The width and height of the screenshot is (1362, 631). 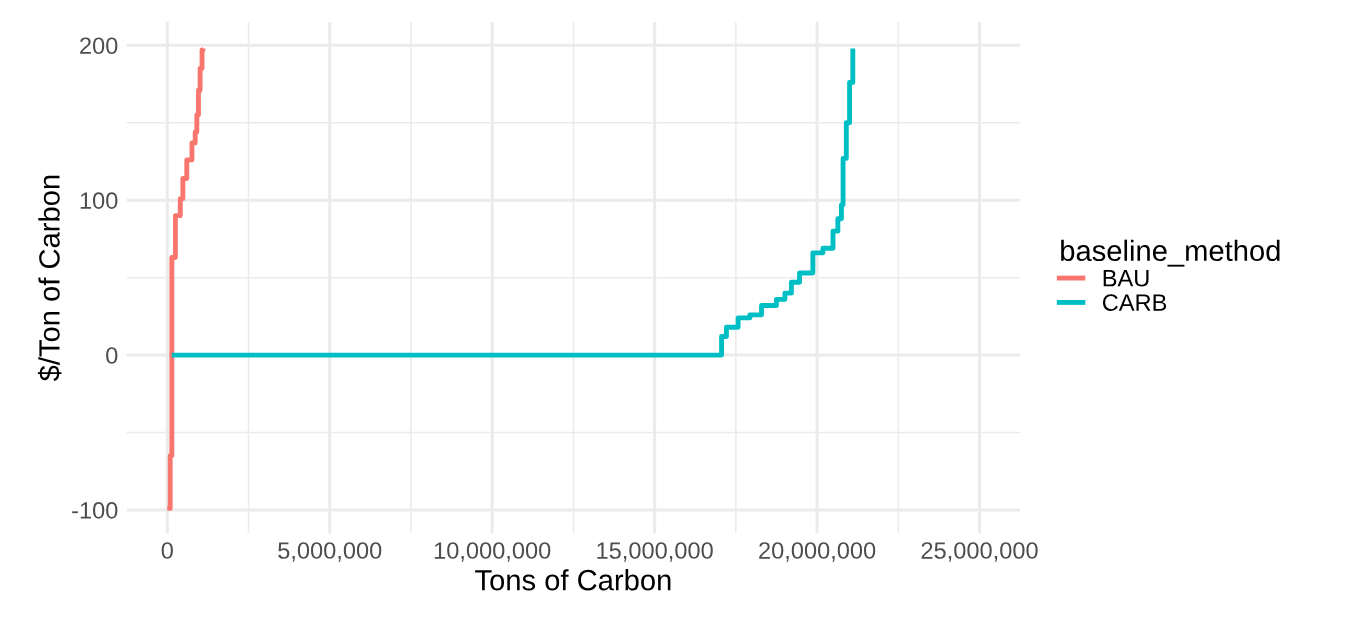 What do you see at coordinates (167, 550) in the screenshot?
I see `x-tick-label: 0` at bounding box center [167, 550].